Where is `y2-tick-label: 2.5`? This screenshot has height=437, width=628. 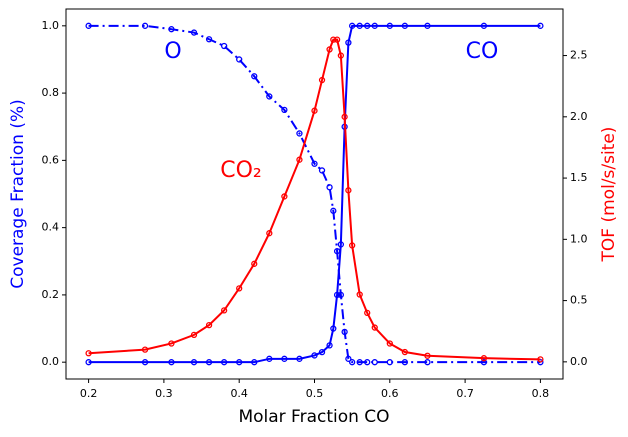
y2-tick-label: 2.5 is located at coordinates (579, 55).